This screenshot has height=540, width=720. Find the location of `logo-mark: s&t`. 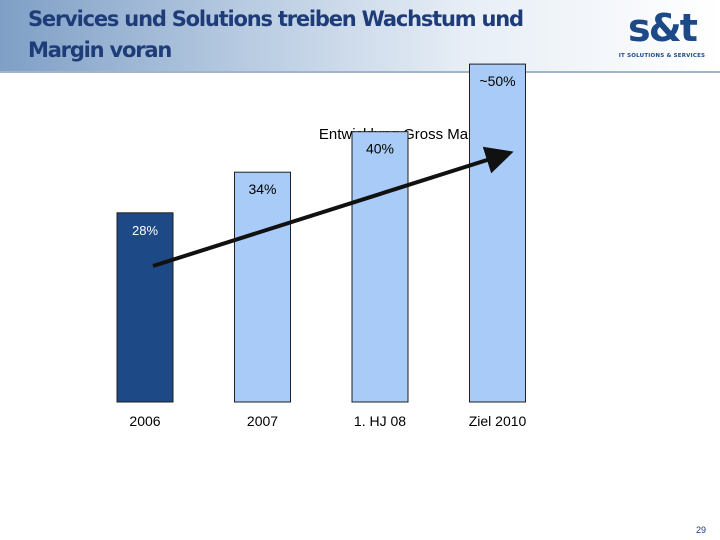

logo-mark: s&t is located at coordinates (663, 28).